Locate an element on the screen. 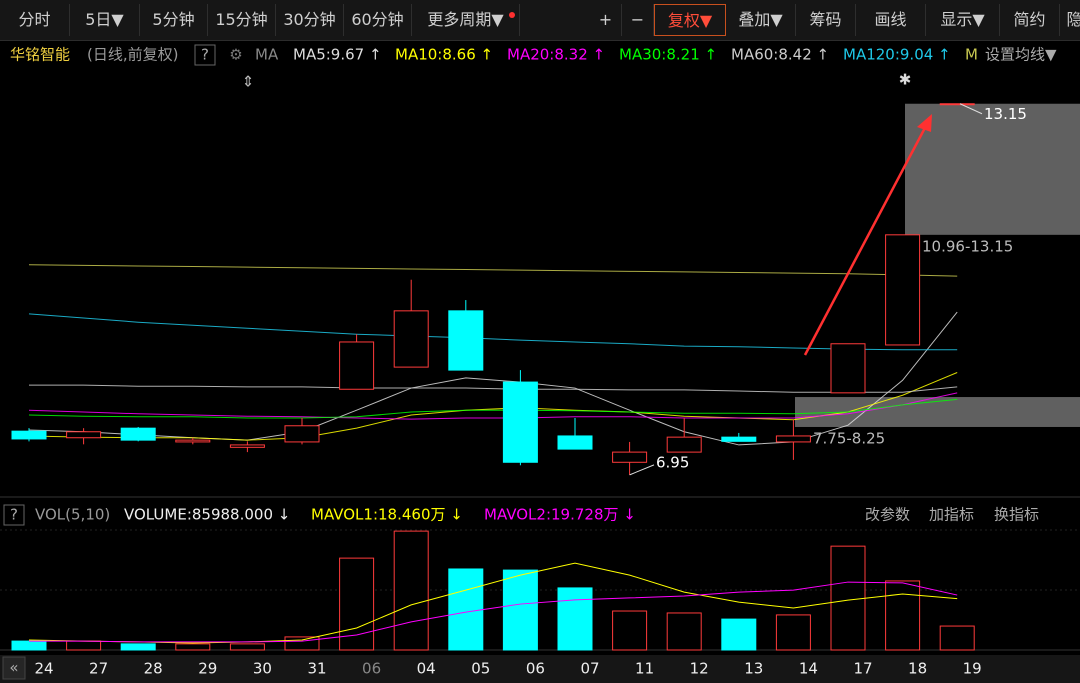 The height and width of the screenshot is (683, 1080). x-tick-label: 11 is located at coordinates (644, 669).